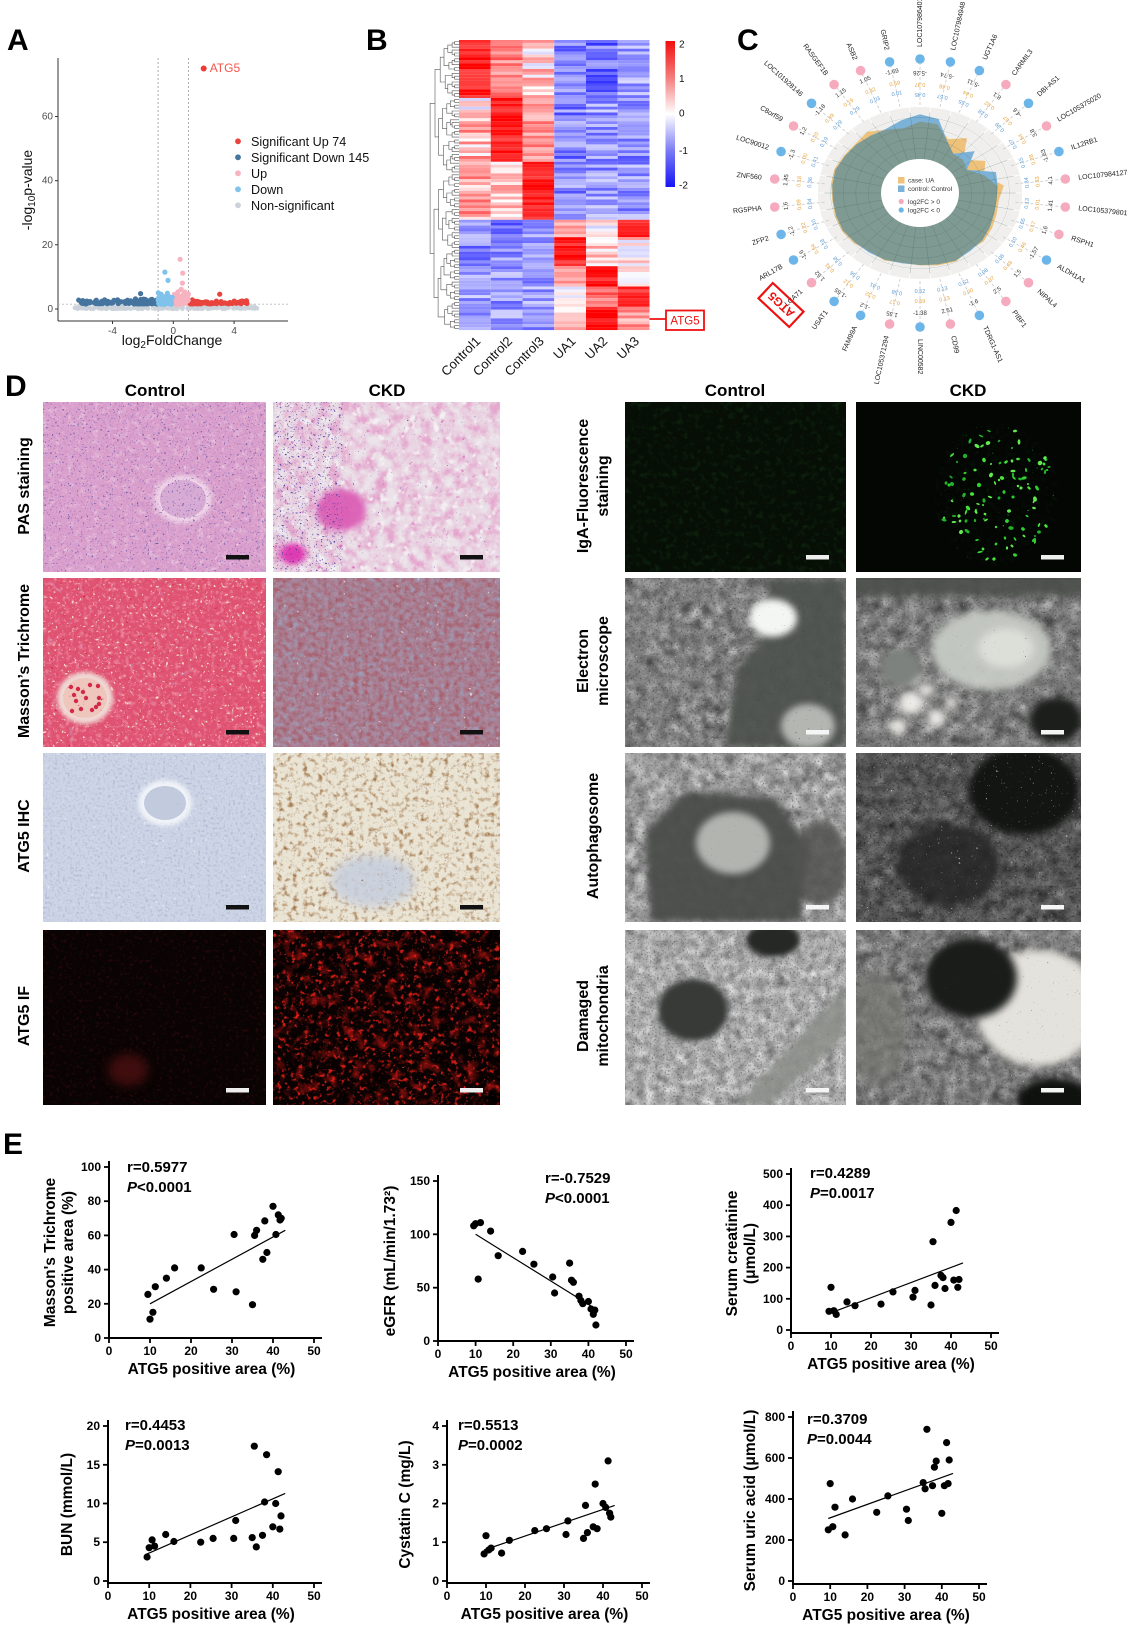  Describe the element at coordinates (850, 339) in the screenshot. I see `svg-text: FAM99A` at that location.